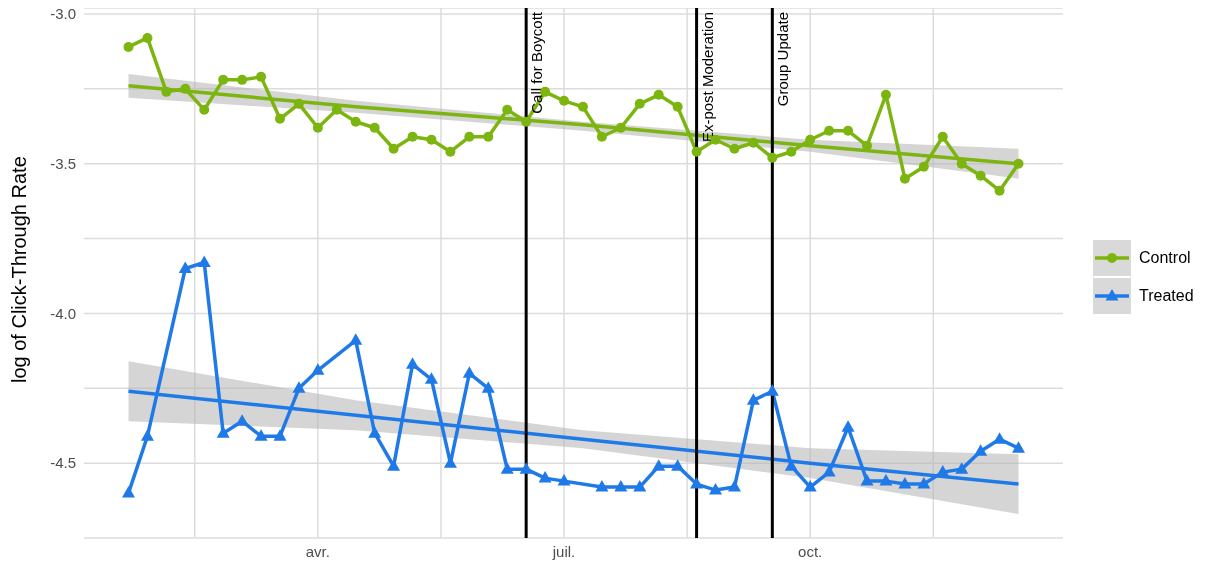  Describe the element at coordinates (63, 14) in the screenshot. I see `y-tick-label: -3.0` at that location.